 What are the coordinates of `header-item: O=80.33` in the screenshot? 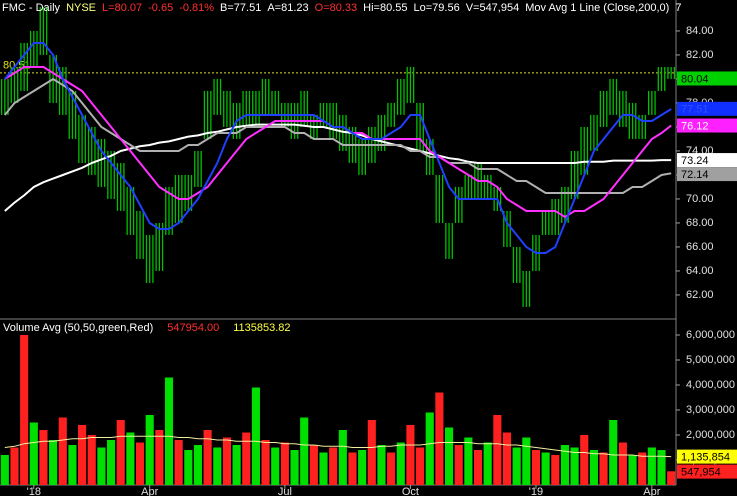 It's located at (336, 8).